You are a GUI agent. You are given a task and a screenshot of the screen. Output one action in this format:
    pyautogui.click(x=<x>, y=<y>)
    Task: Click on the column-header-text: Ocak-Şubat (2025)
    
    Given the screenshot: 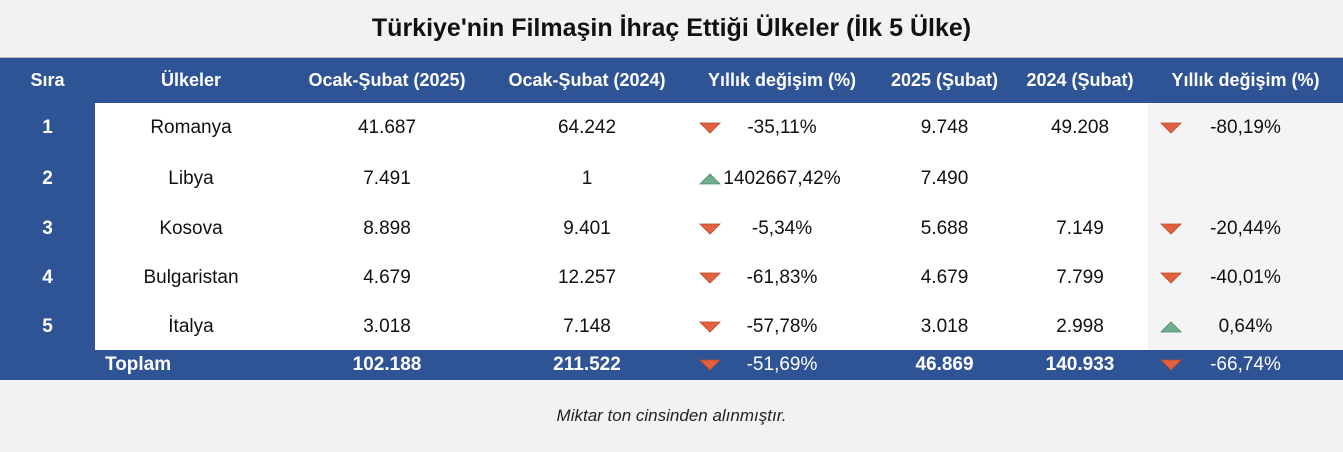 What is the action you would take?
    pyautogui.click(x=387, y=80)
    